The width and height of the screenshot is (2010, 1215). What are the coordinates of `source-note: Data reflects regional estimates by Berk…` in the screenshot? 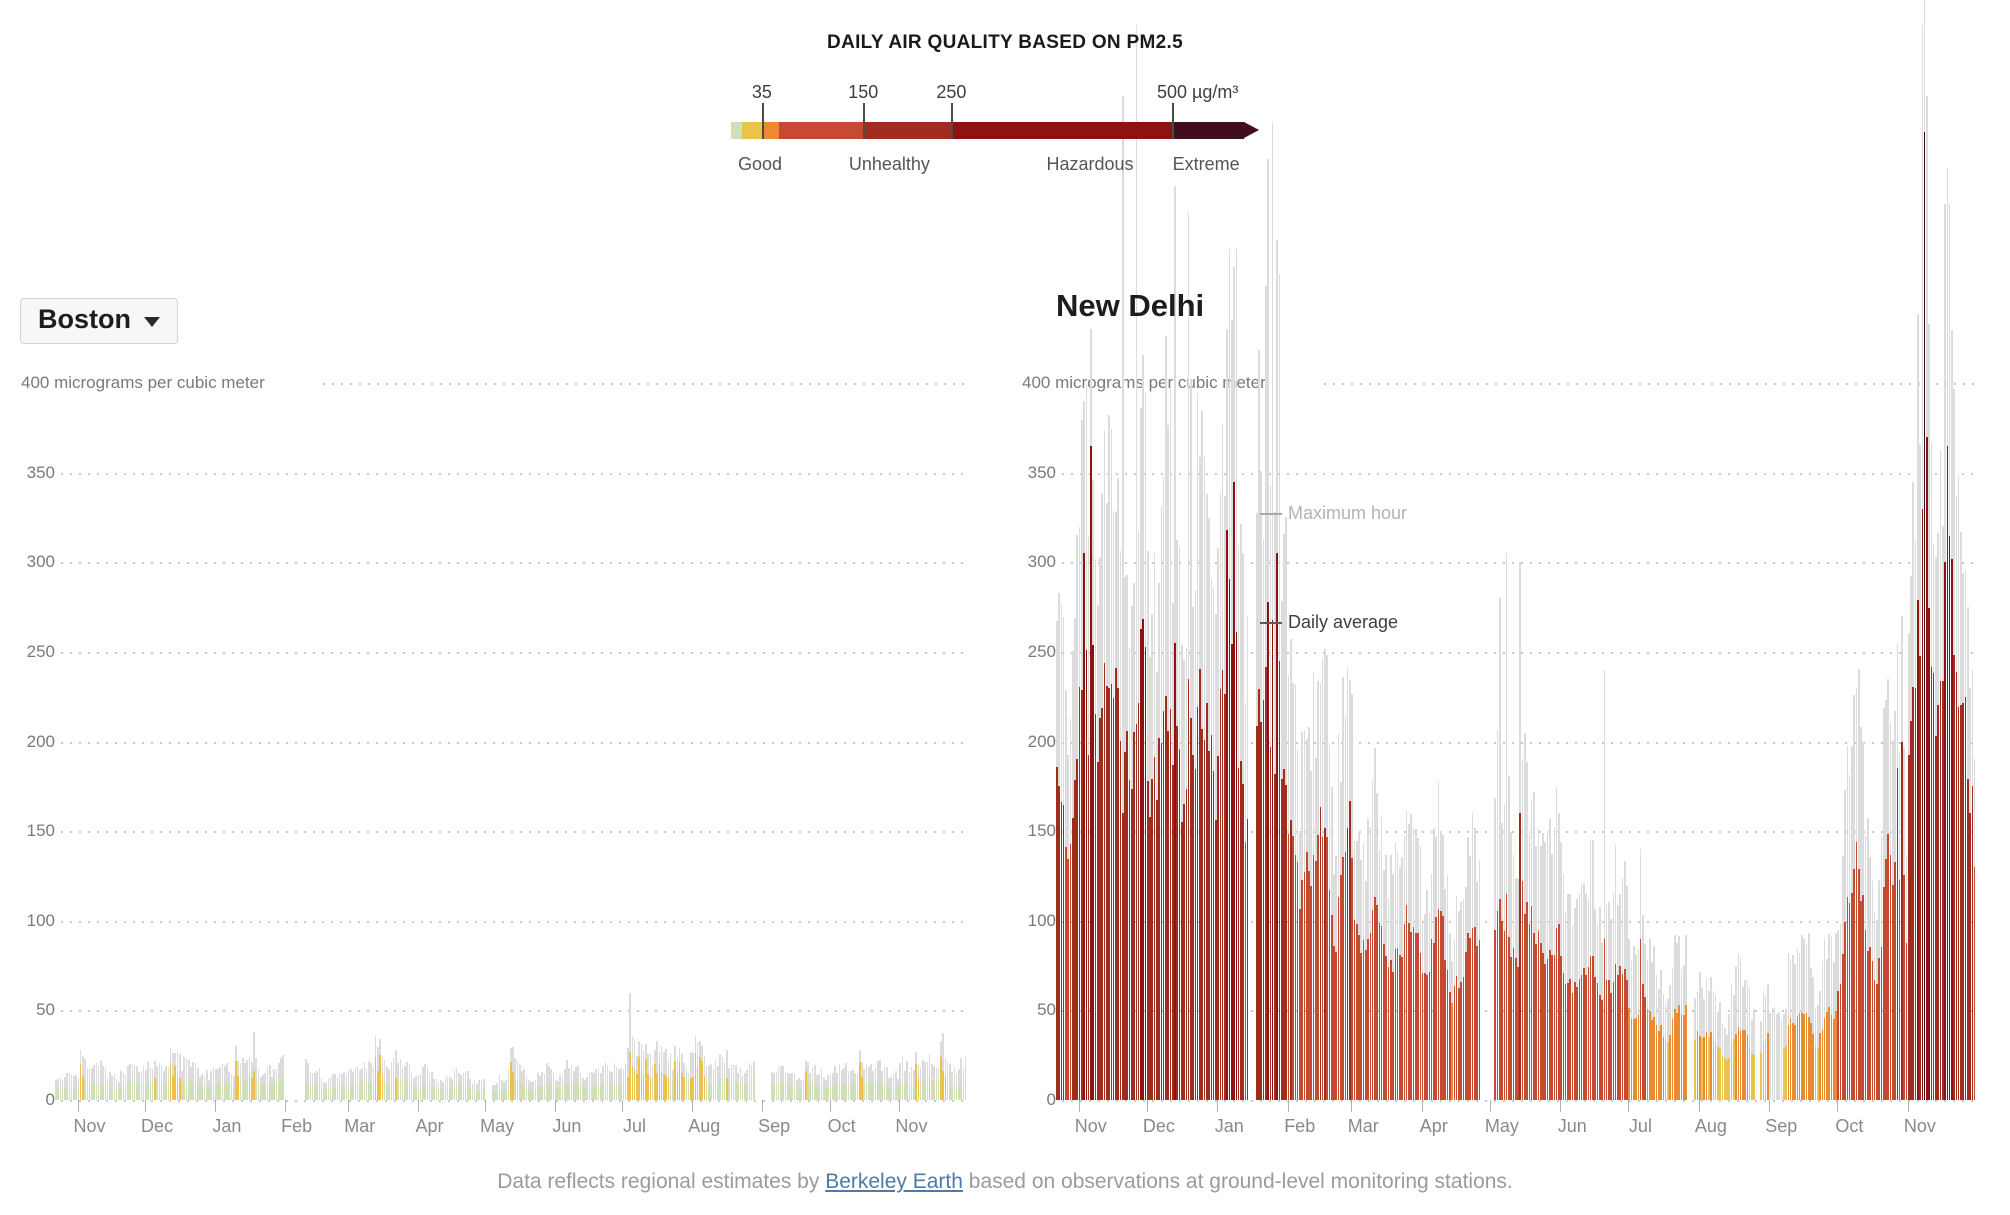 It's located at (1005, 1182).